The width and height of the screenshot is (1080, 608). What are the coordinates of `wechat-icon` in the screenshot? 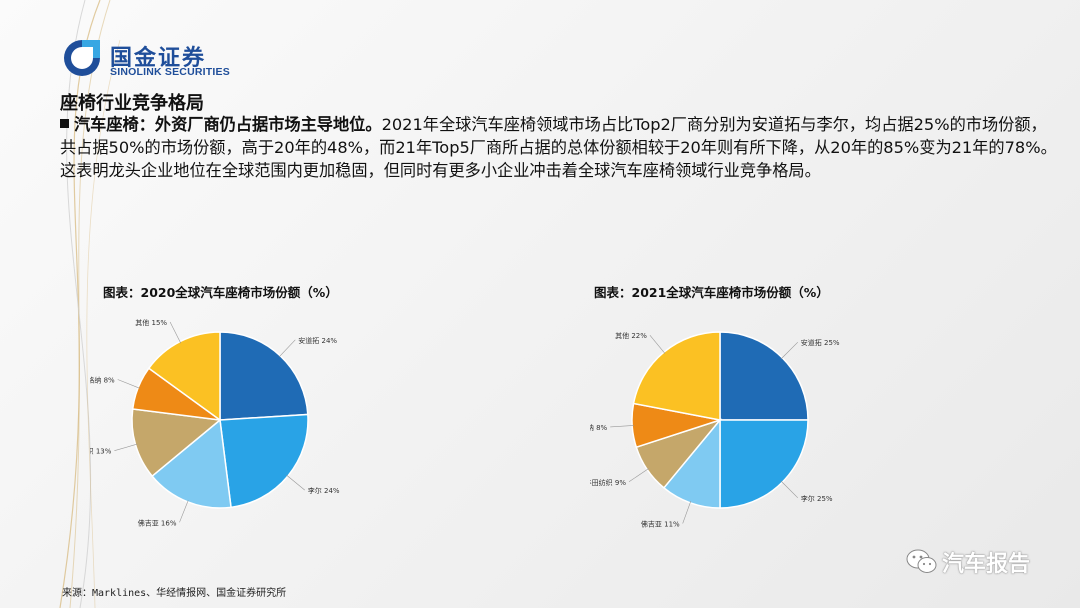 It's located at (921, 561).